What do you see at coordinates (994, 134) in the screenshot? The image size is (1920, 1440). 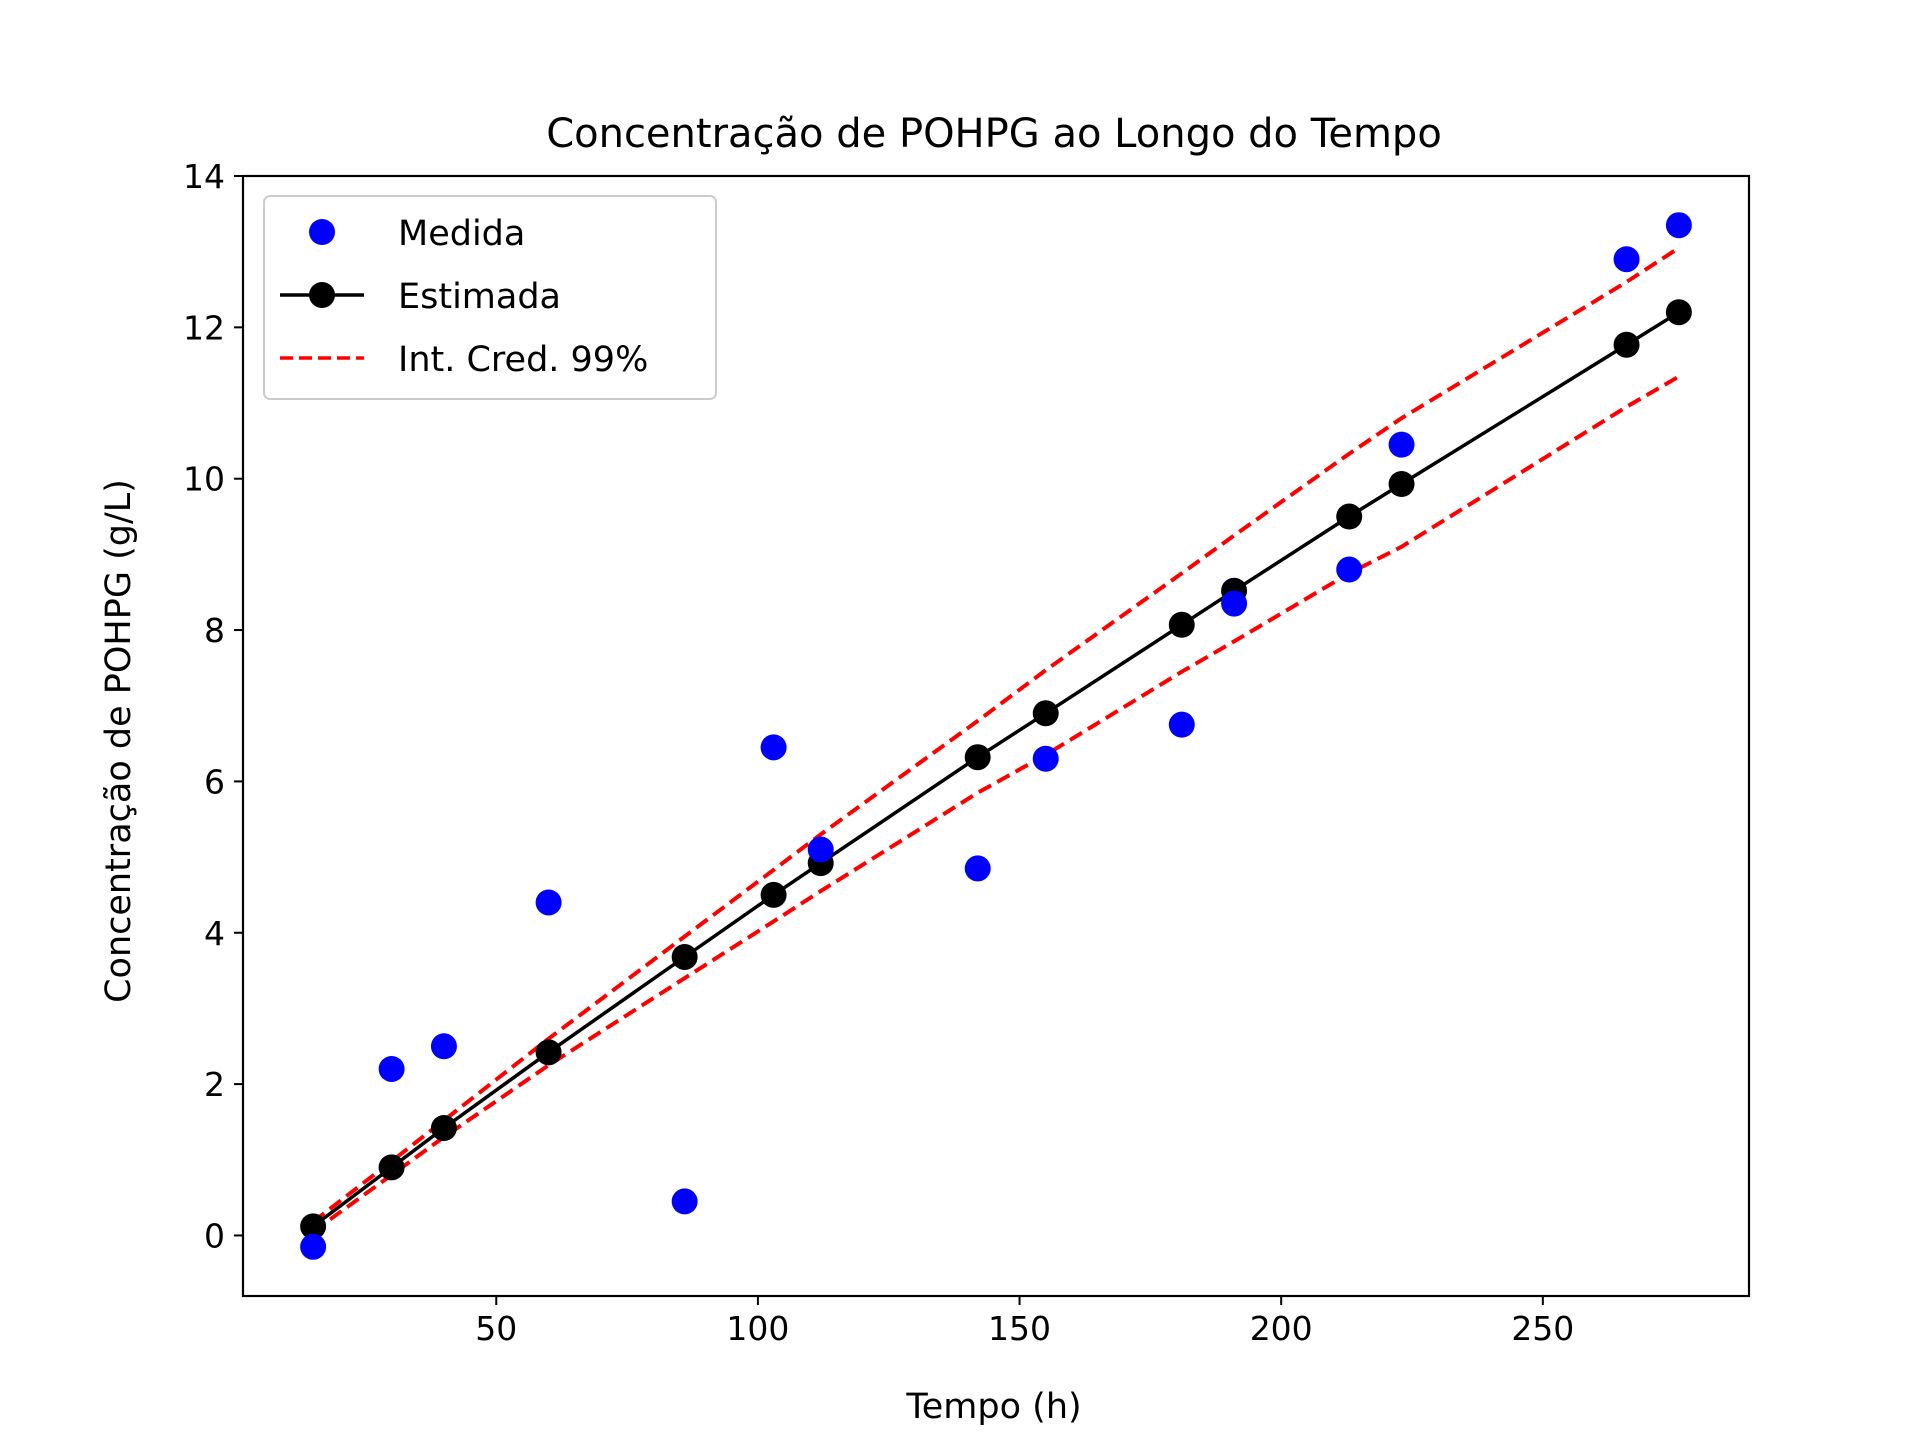 I see `chart-title: Concentração de POHPG ao Longo do Tempo` at bounding box center [994, 134].